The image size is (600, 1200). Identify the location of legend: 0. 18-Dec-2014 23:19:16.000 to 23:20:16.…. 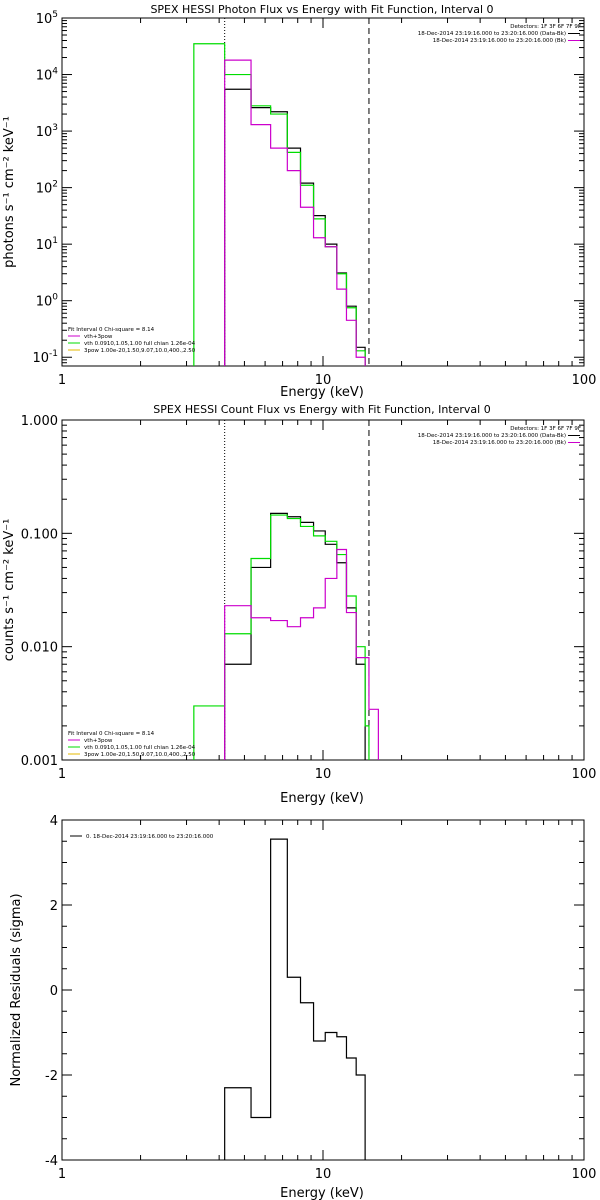
(142, 837).